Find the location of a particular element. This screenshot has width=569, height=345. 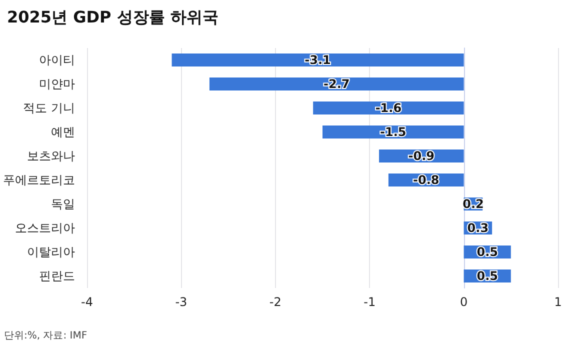

data-label: -2.7 is located at coordinates (337, 84).